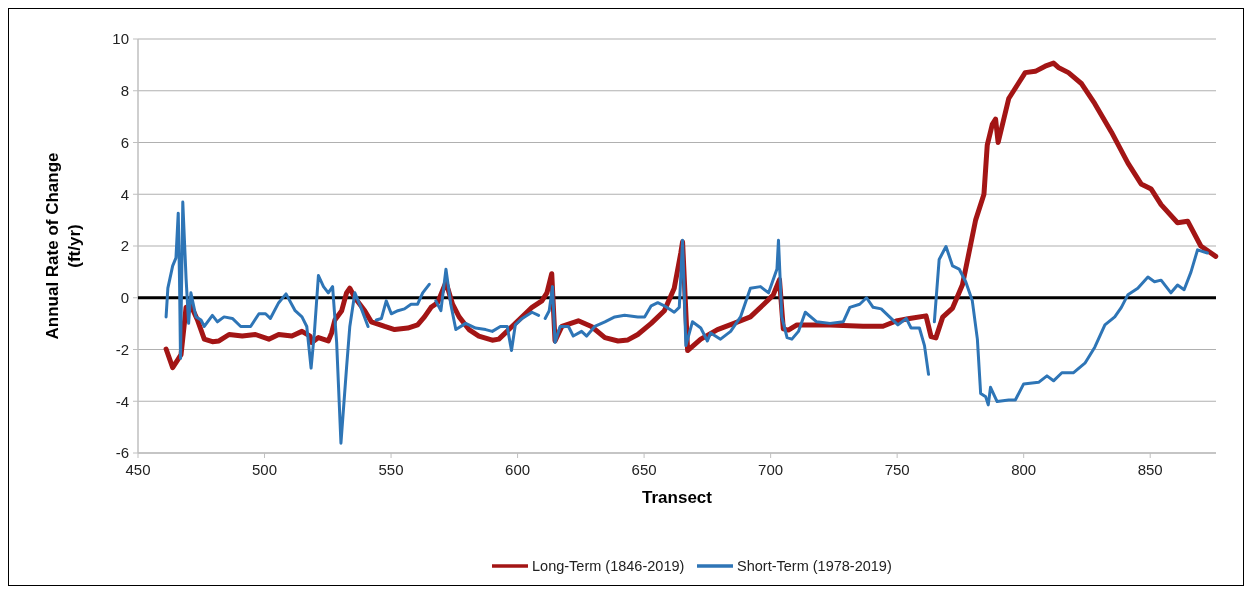  I want to click on x-tick-label: 850, so click(1150, 469).